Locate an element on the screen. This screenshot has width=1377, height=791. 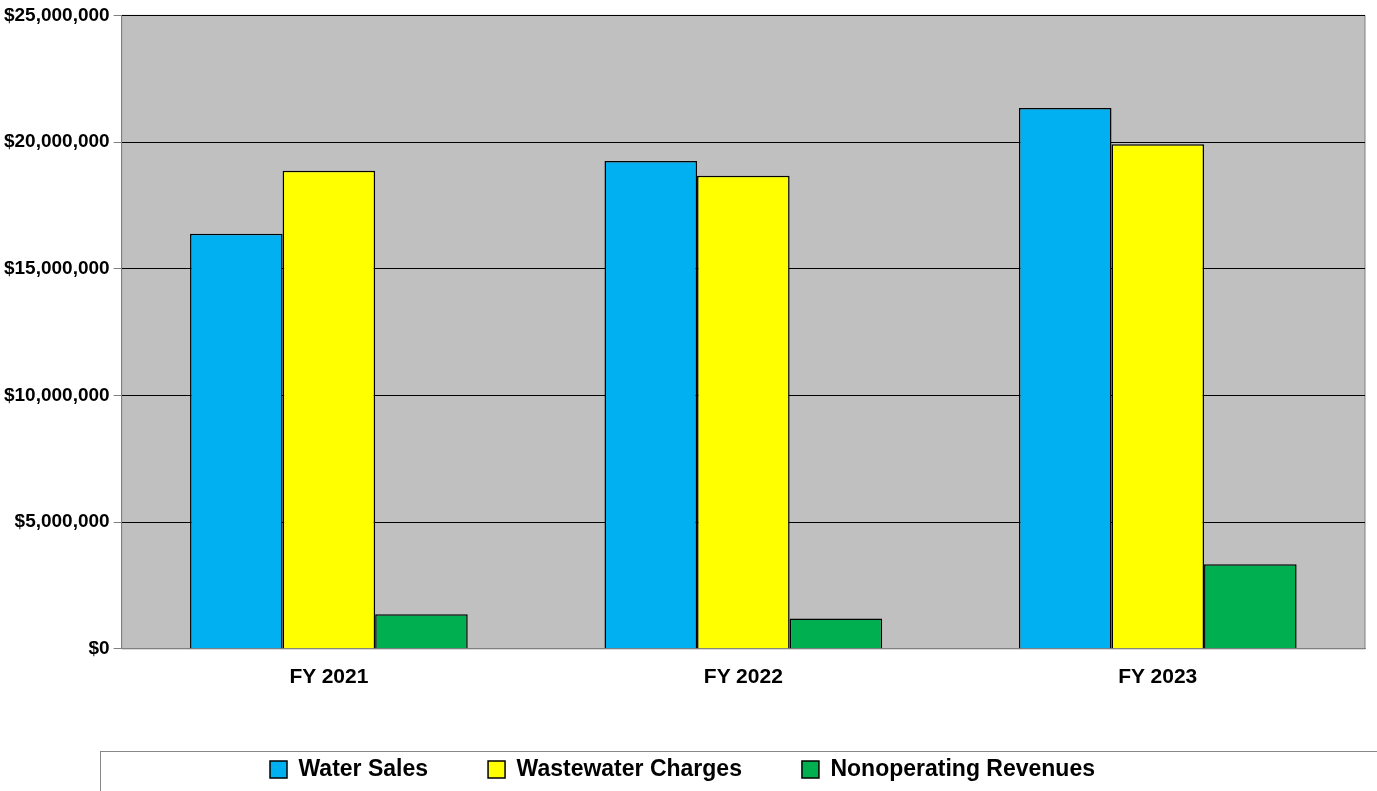
y-tick-label: $10,000,000 is located at coordinates (56, 394).